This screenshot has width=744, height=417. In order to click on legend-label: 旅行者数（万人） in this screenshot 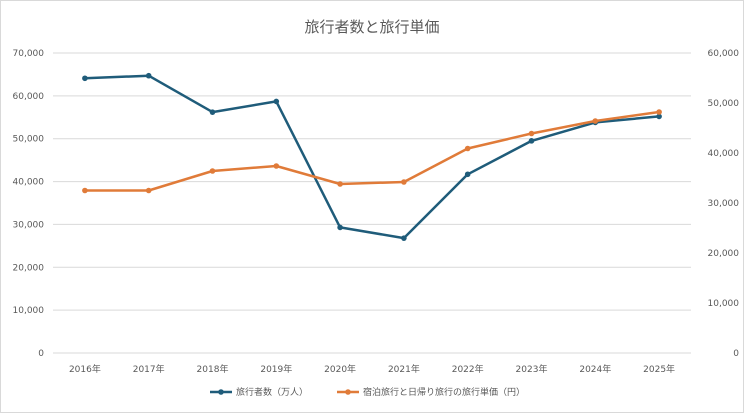, I will do `click(272, 392)`.